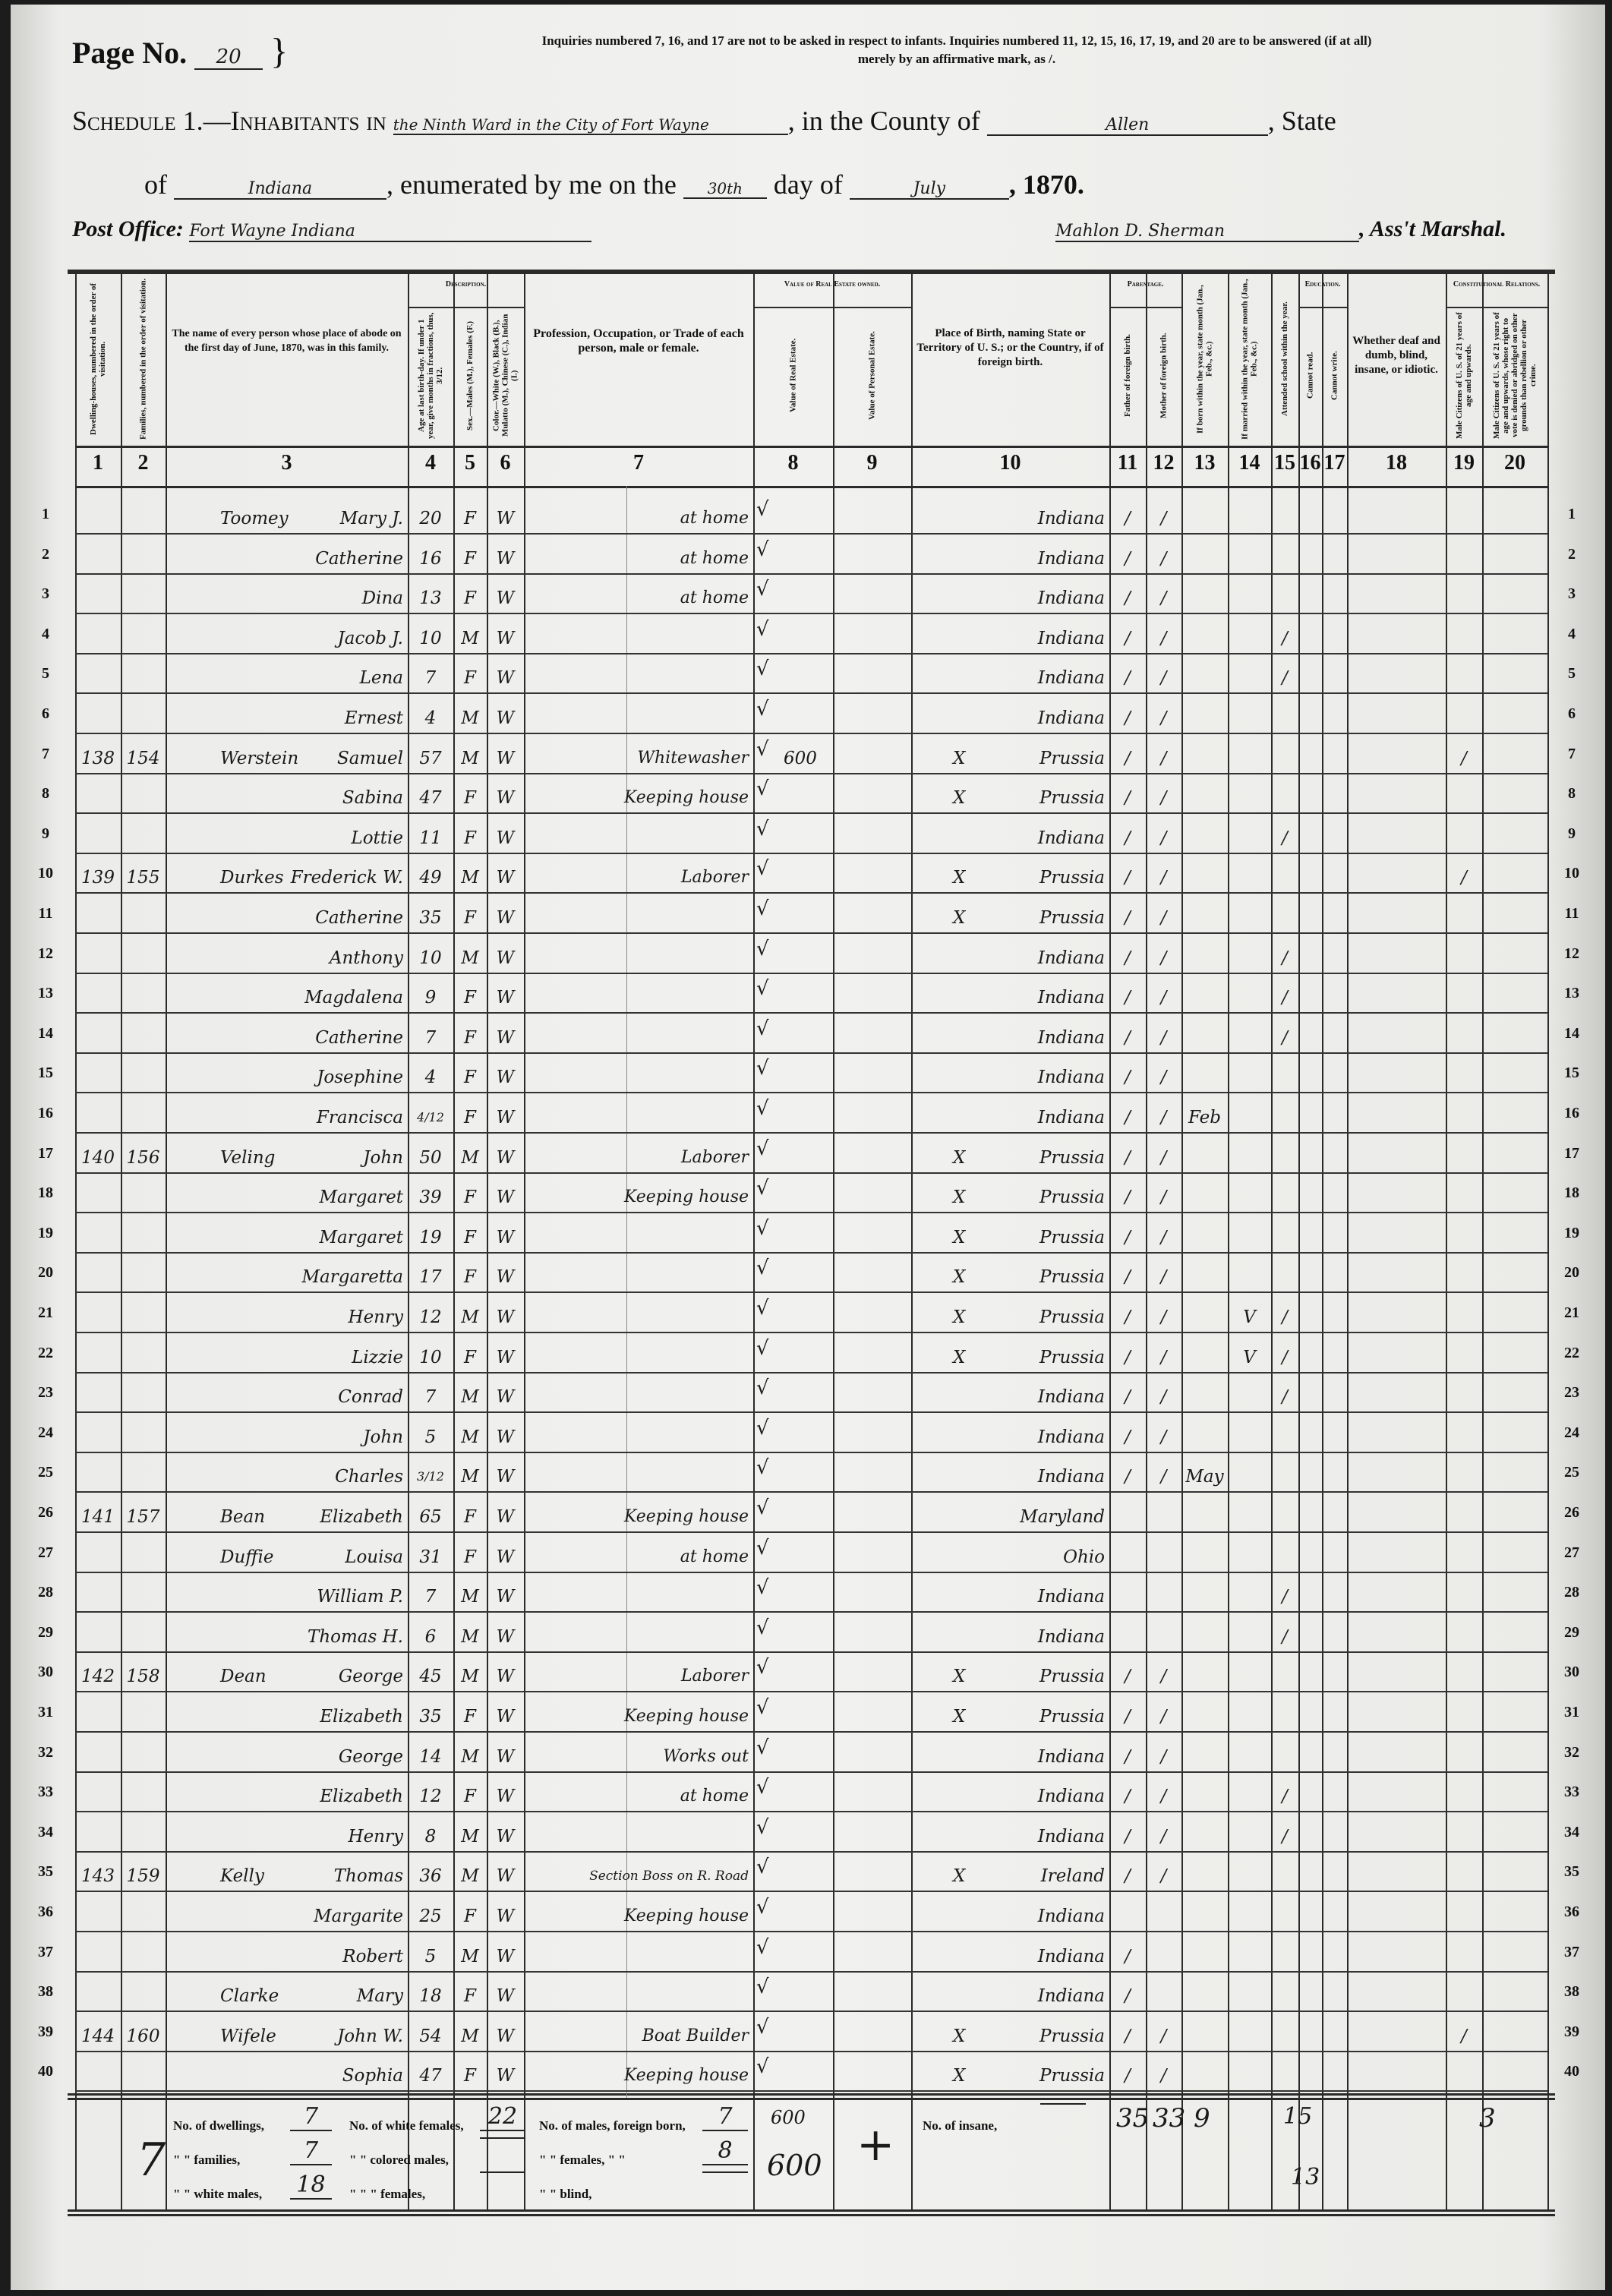 This screenshot has height=2296, width=1612. I want to click on cell-given-name: Margarite, so click(358, 1916).